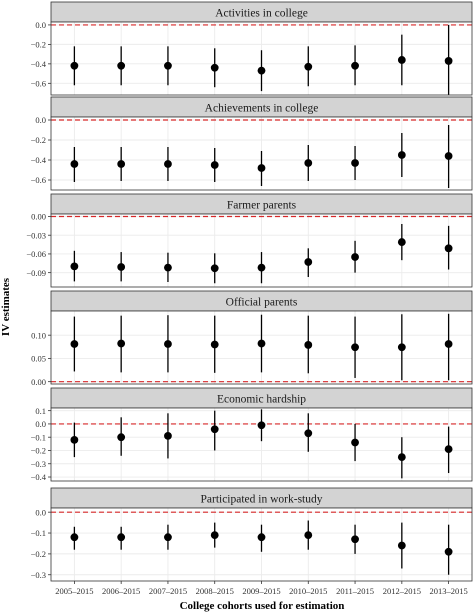  What do you see at coordinates (36, 254) in the screenshot?
I see `y-tick-label: −0.06` at bounding box center [36, 254].